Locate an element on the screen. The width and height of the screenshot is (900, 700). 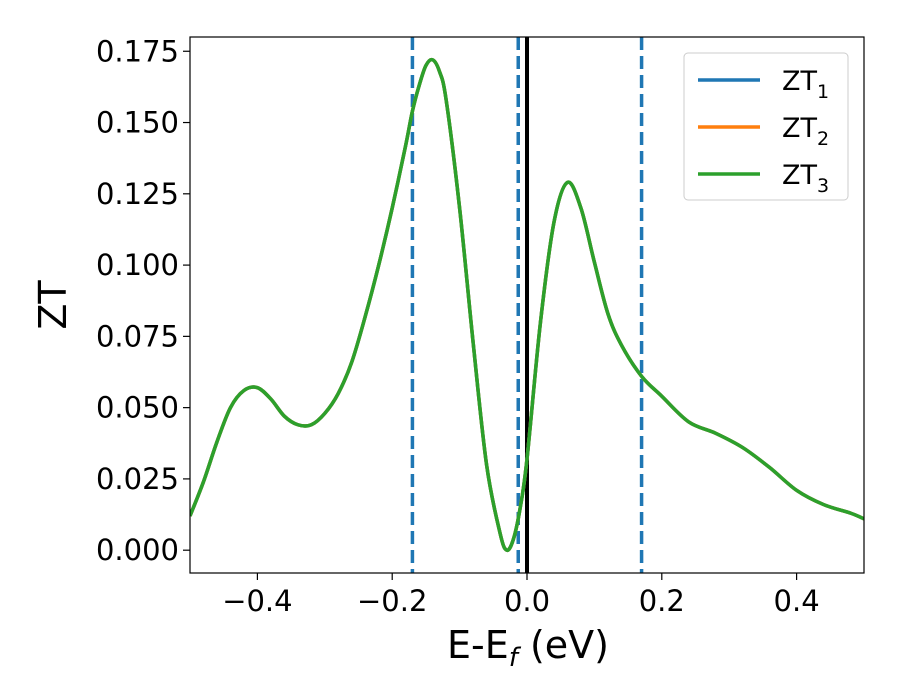
y-tick-label-6: 0.150 is located at coordinates (137, 123).